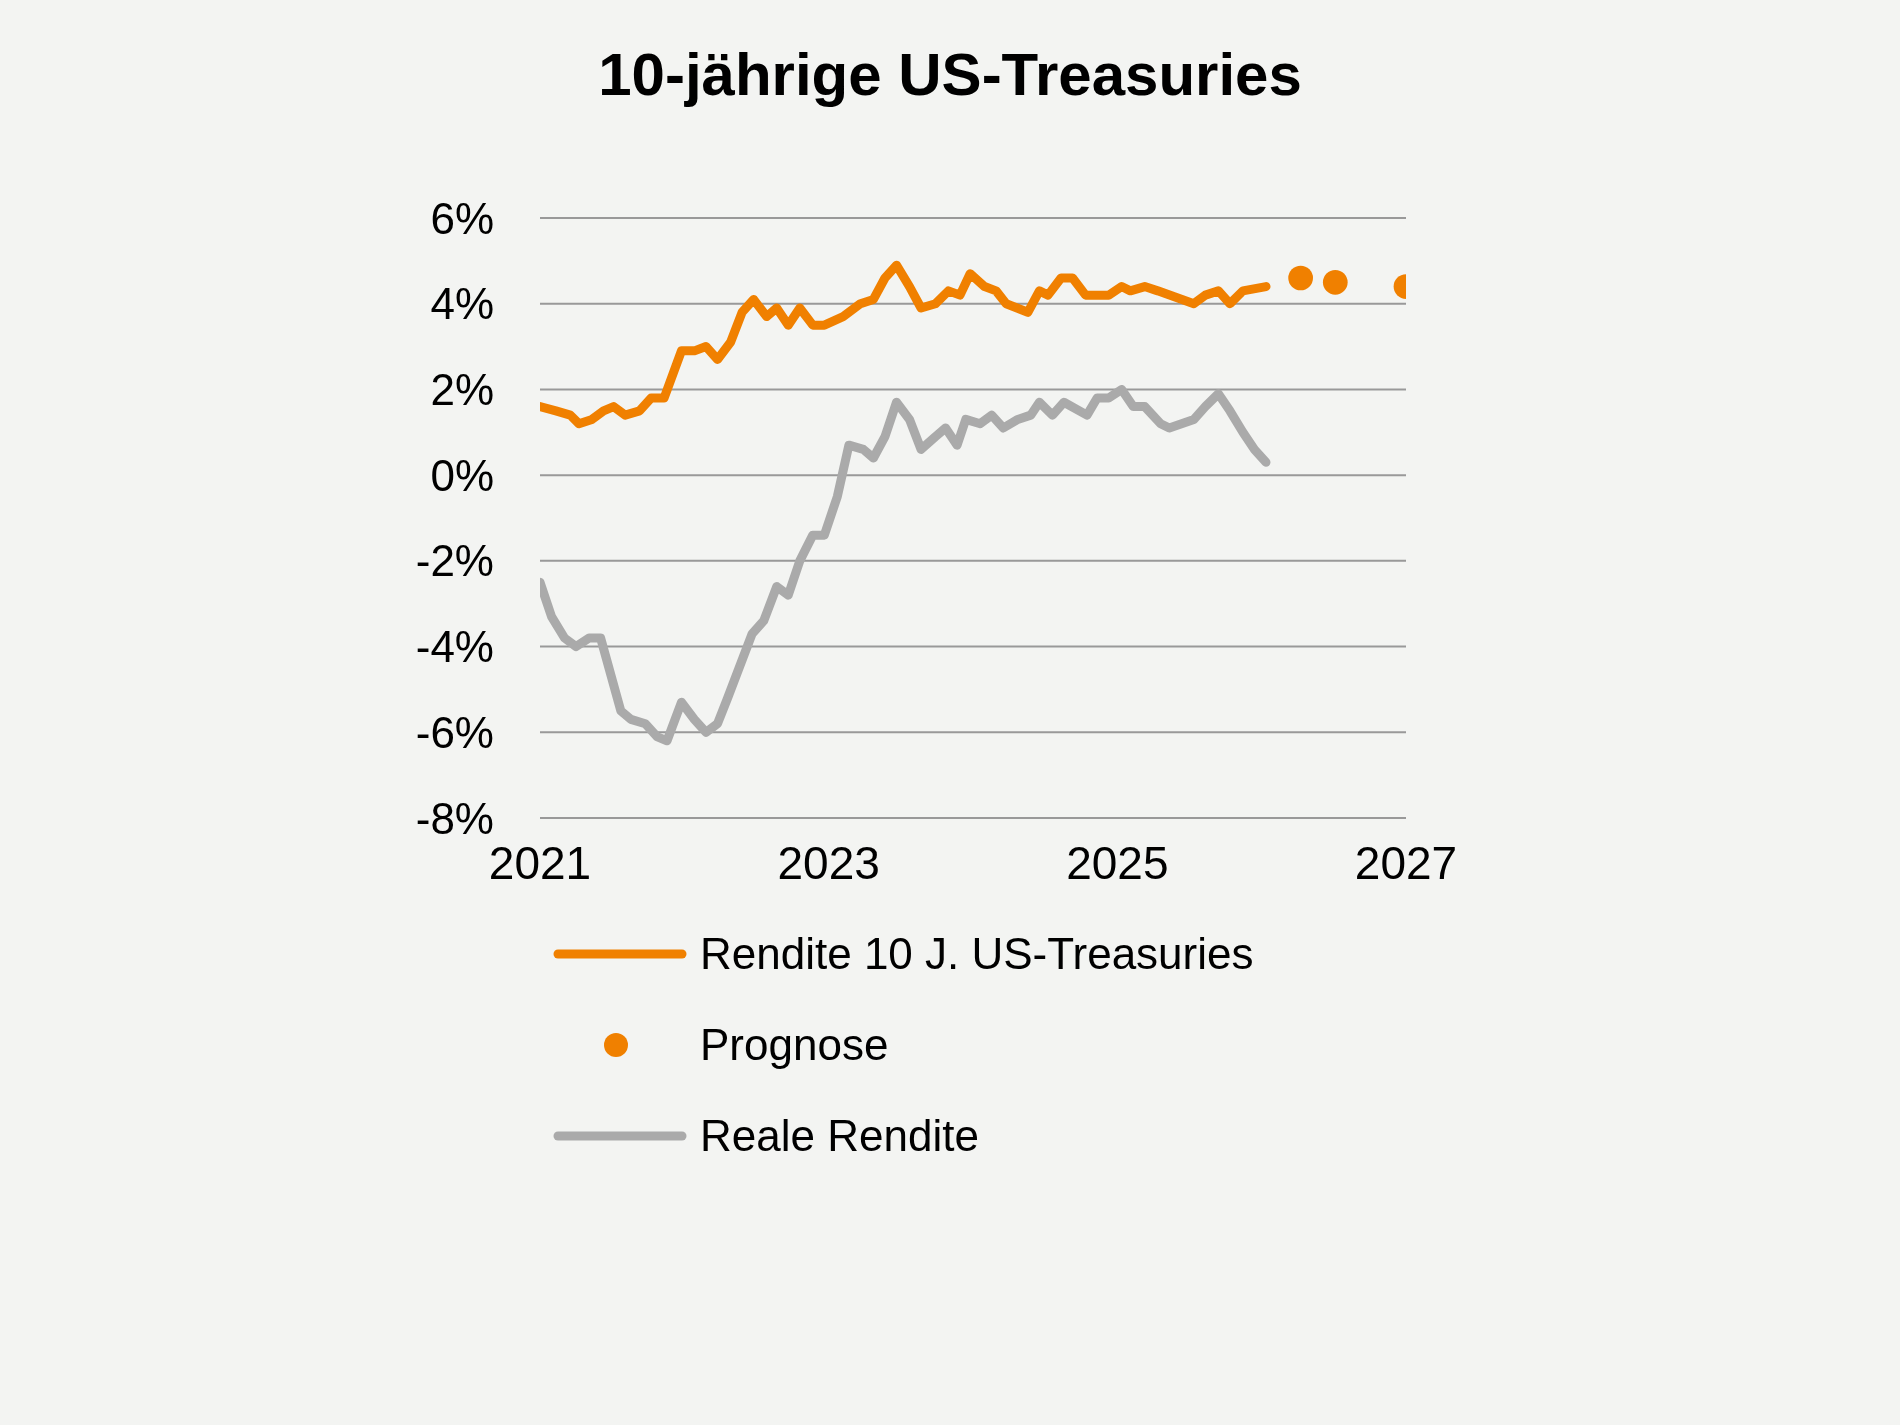  I want to click on x-tick-label: 2027, so click(1406, 862).